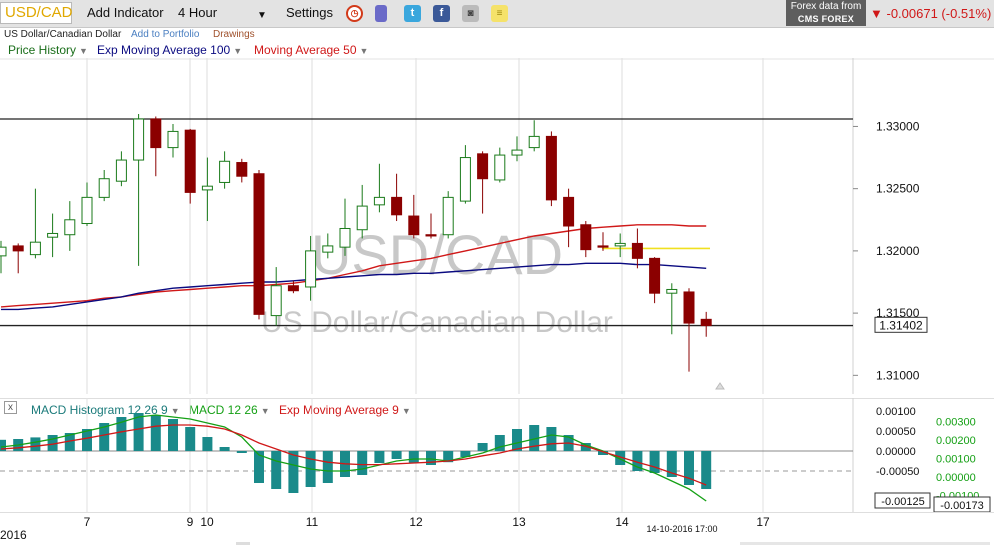 The image size is (994, 545). Describe the element at coordinates (305, 50) in the screenshot. I see `legend-label: Moving Average 50` at that location.